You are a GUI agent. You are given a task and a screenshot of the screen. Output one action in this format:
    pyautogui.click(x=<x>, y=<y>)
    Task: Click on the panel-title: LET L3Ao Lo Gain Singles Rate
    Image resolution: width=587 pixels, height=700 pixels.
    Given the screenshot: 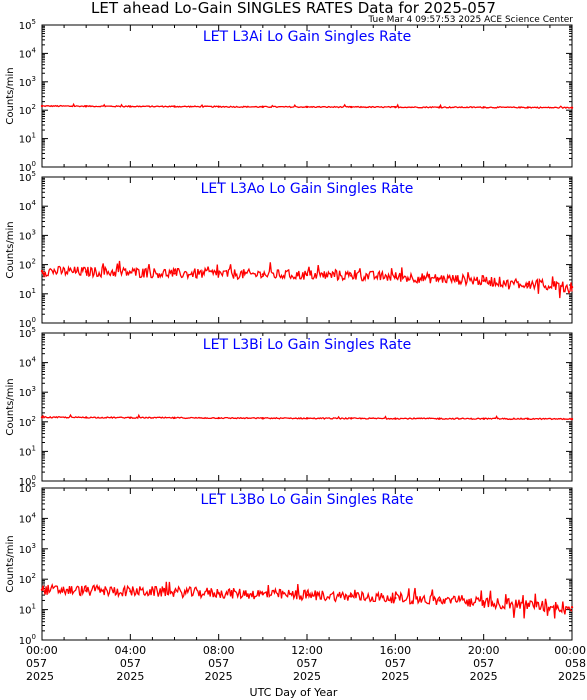 What is the action you would take?
    pyautogui.click(x=307, y=189)
    